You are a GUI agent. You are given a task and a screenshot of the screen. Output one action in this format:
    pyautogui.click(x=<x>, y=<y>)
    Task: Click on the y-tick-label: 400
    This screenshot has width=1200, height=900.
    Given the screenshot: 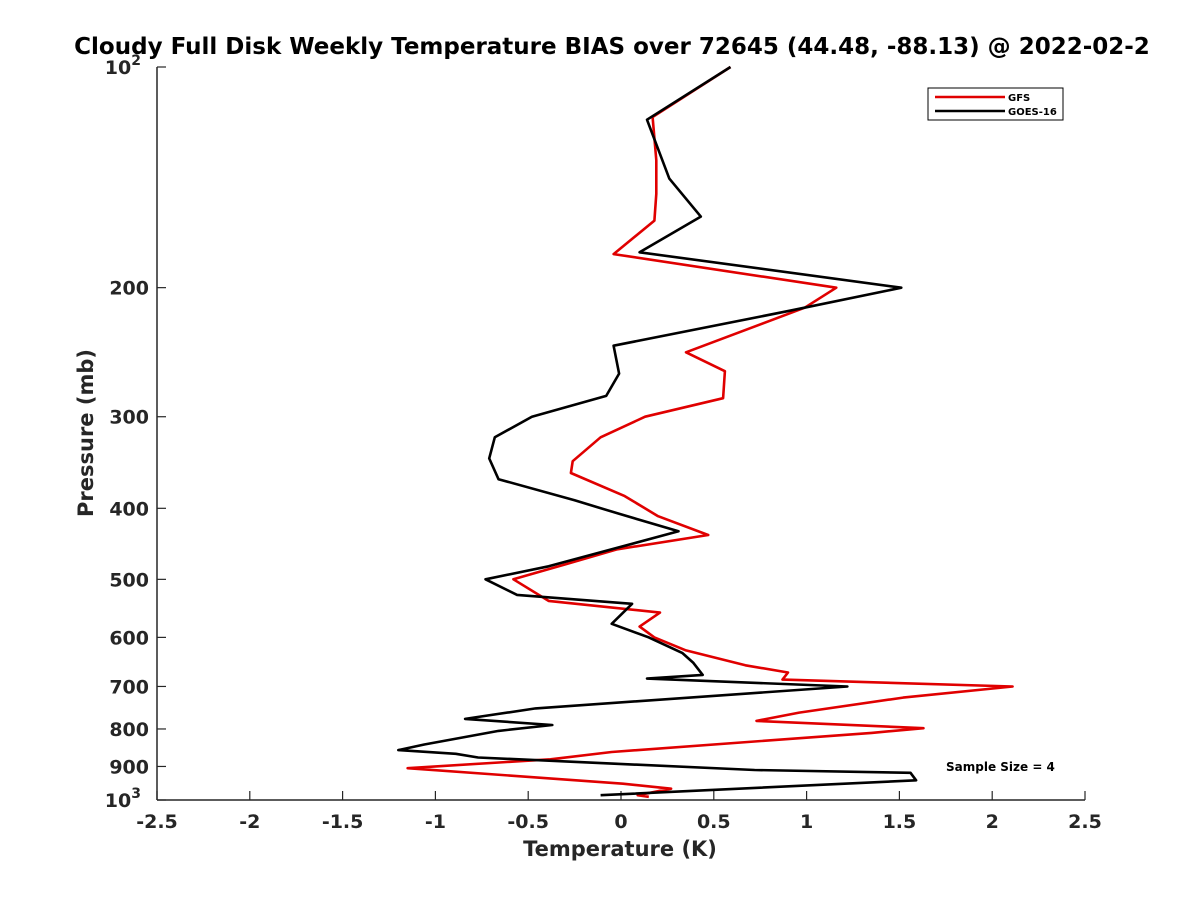 What is the action you would take?
    pyautogui.click(x=129, y=509)
    